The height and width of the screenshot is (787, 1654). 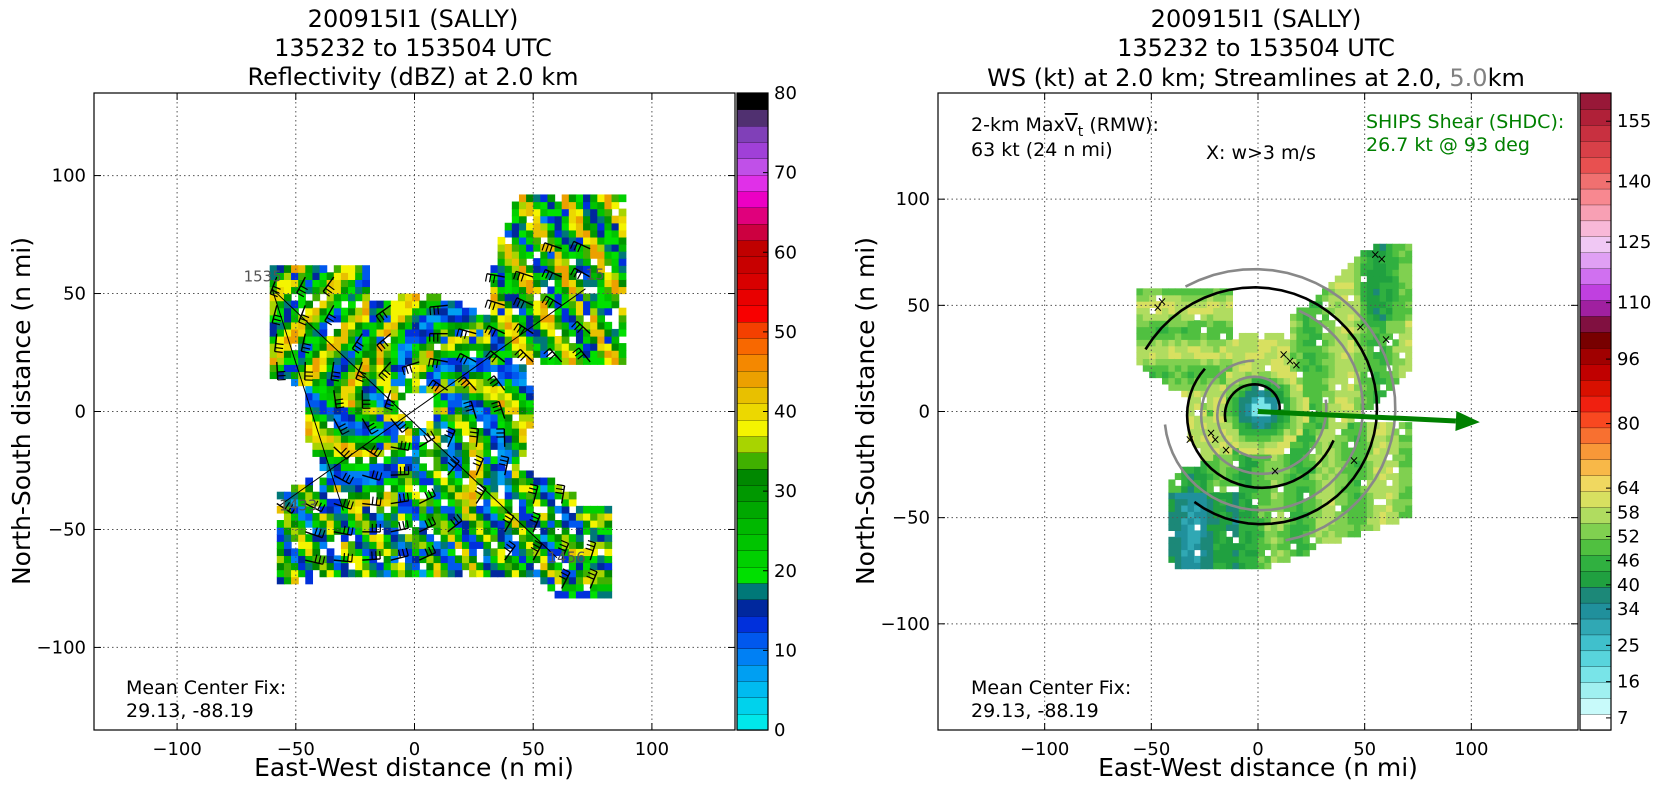 What do you see at coordinates (594, 274) in the screenshot?
I see `track-time-label: 15` at bounding box center [594, 274].